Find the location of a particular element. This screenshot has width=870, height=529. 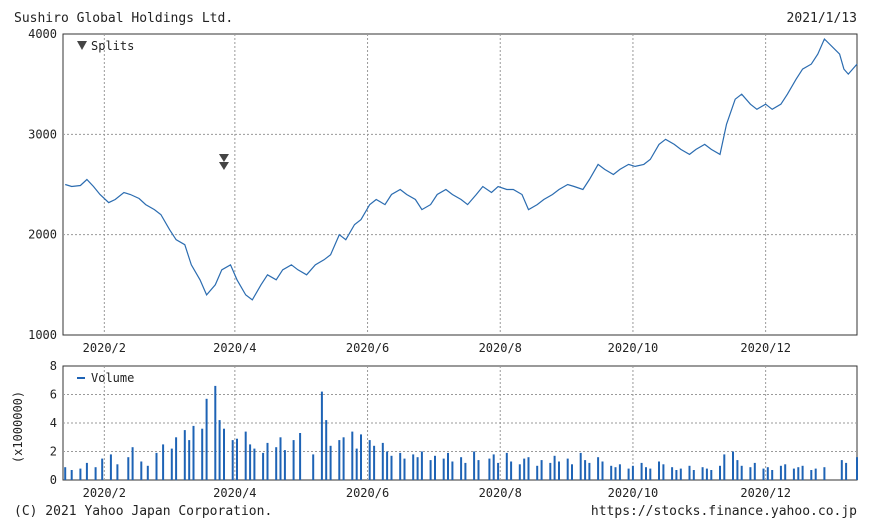

volume-ytick-label: 8 is located at coordinates (53, 366).